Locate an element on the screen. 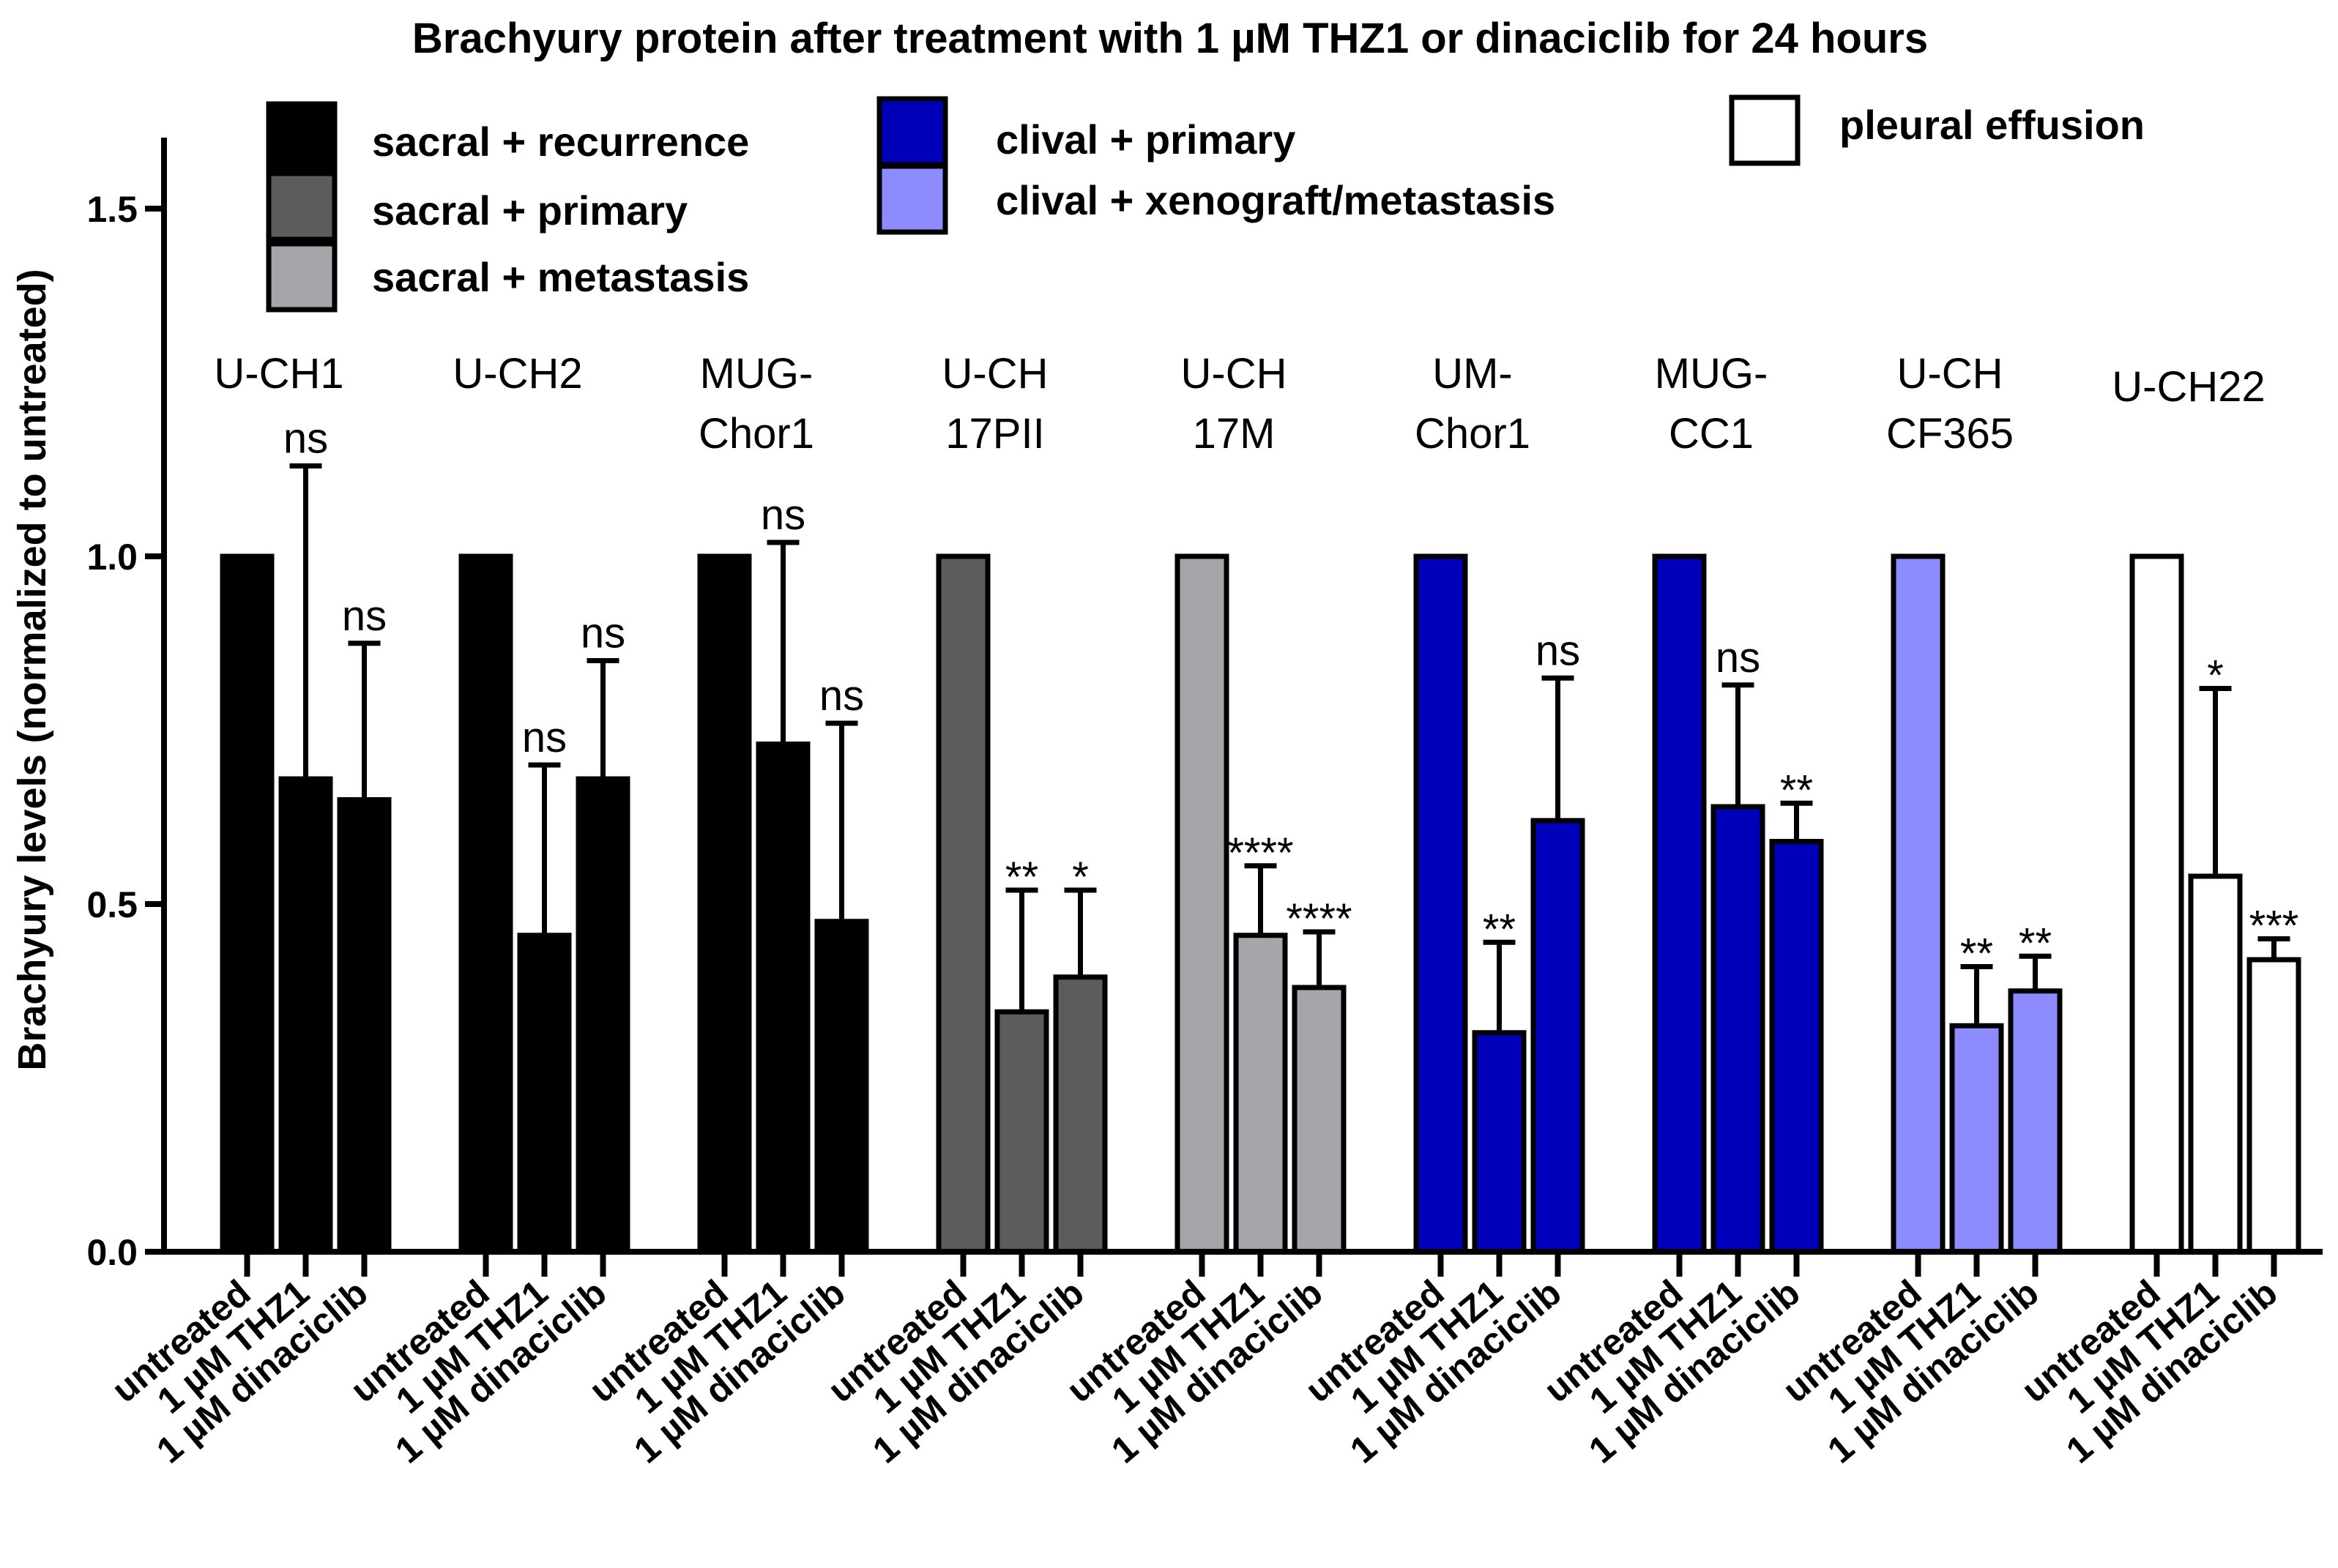 The image size is (2338, 1568). sig-label-3-3: ns is located at coordinates (842, 696).